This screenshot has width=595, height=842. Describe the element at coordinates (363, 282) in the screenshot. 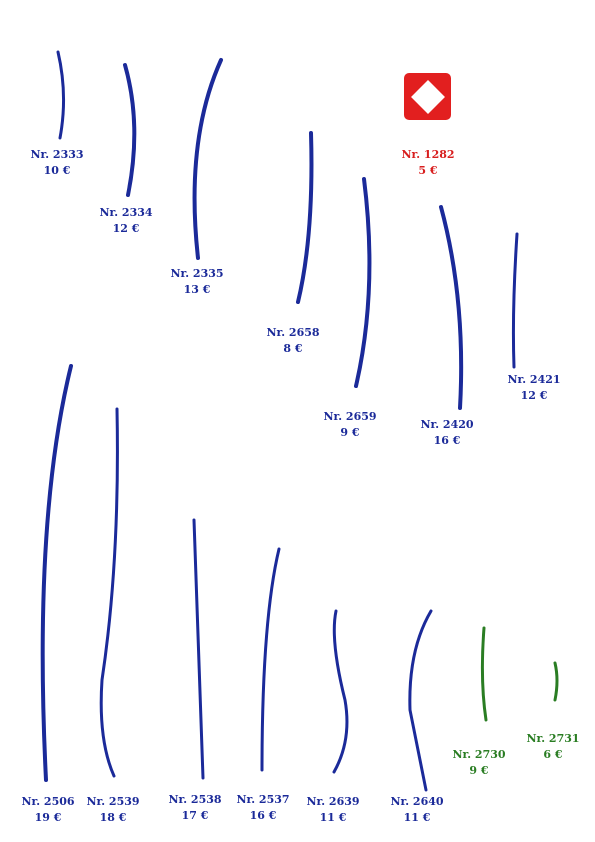

I see `product-2659-shape` at that location.